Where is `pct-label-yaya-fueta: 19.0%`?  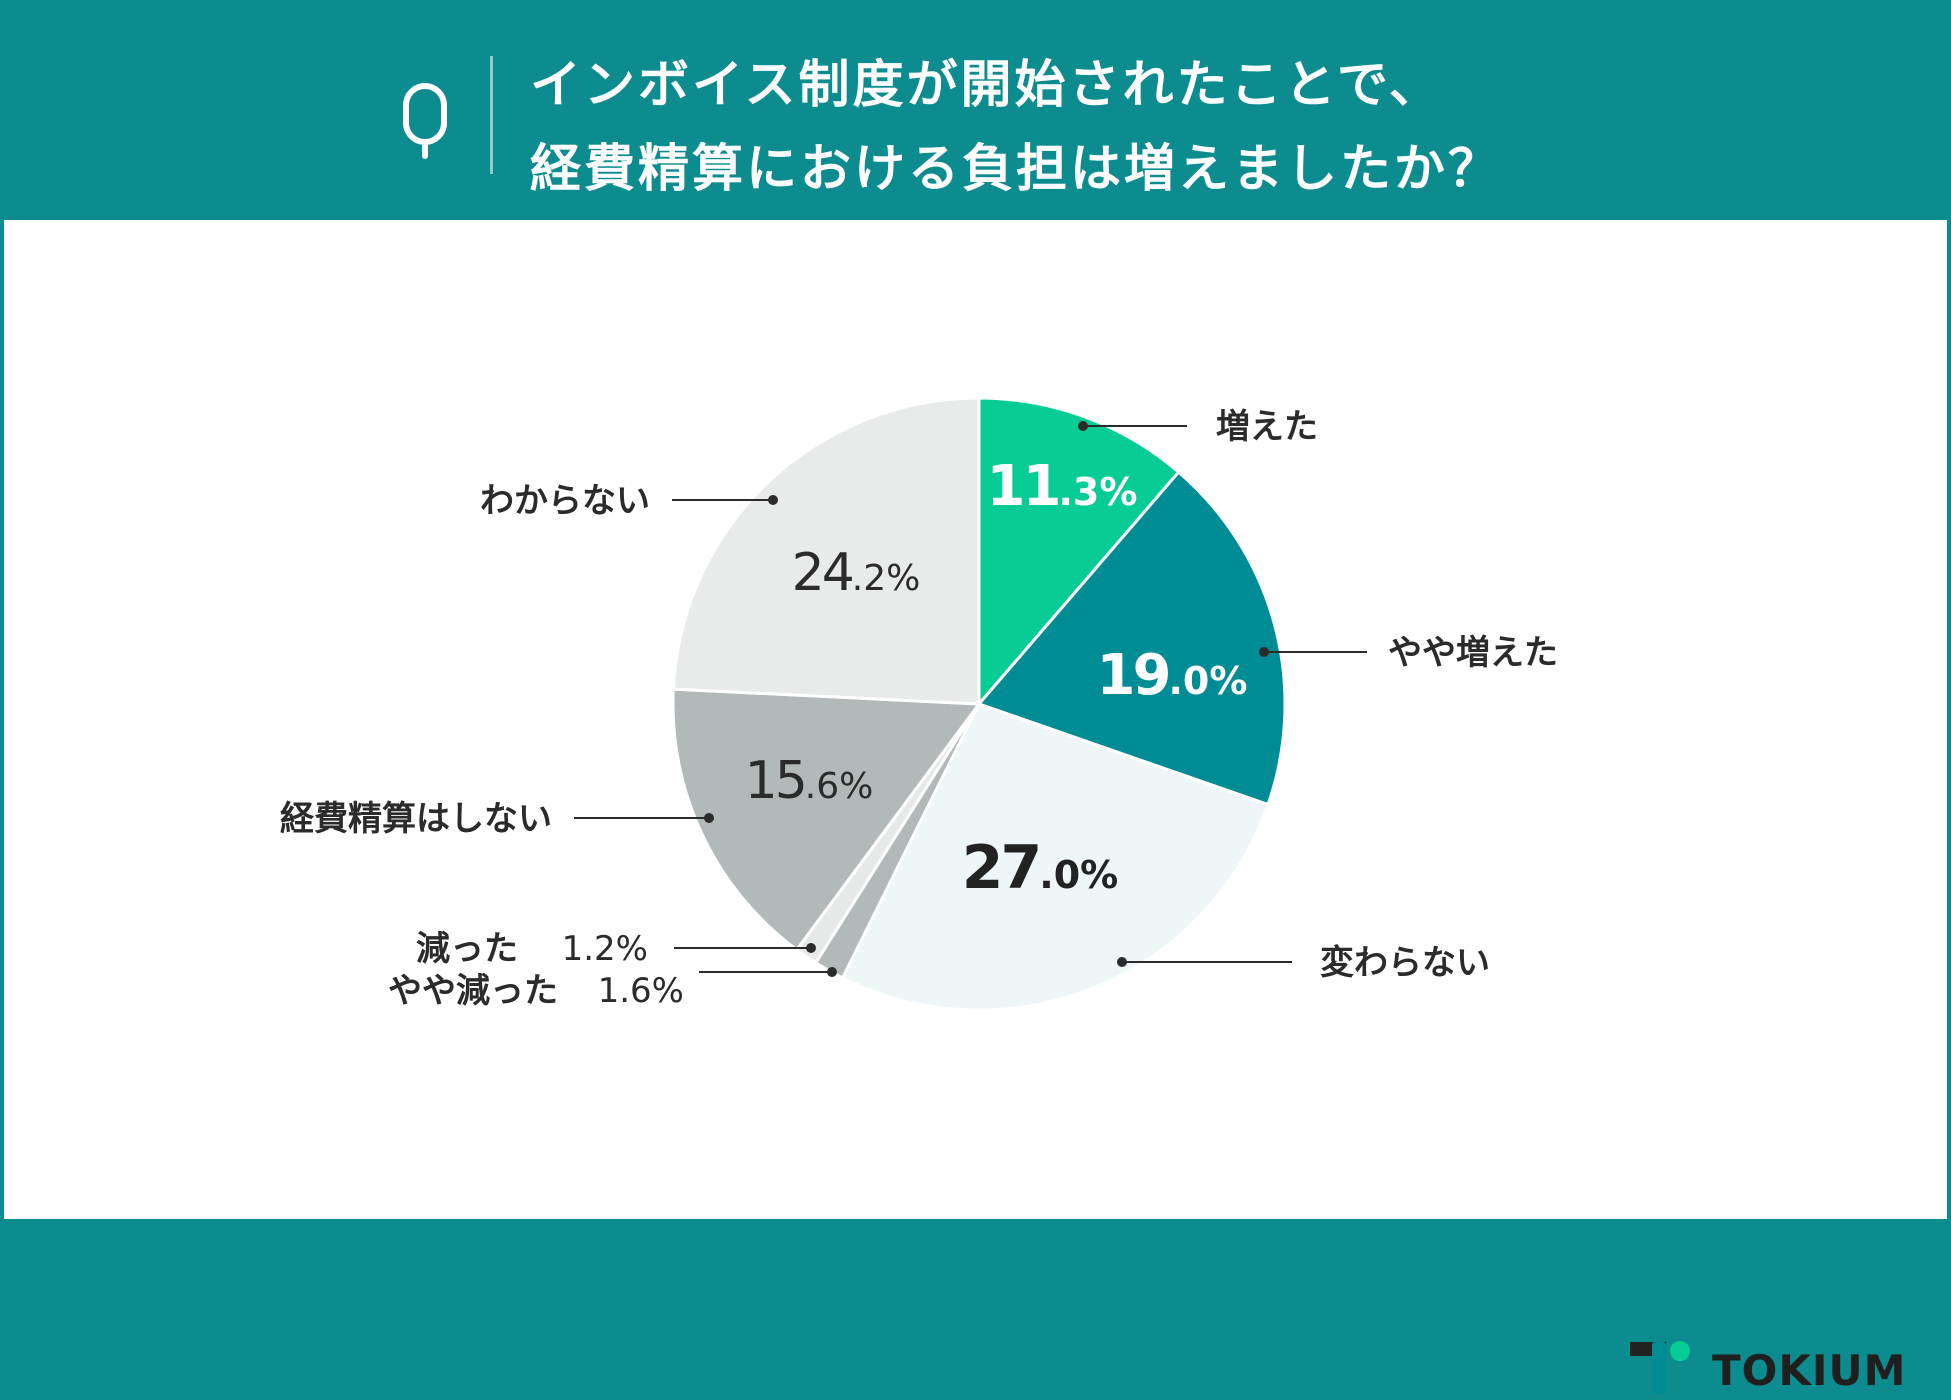 pct-label-yaya-fueta: 19.0% is located at coordinates (1172, 675).